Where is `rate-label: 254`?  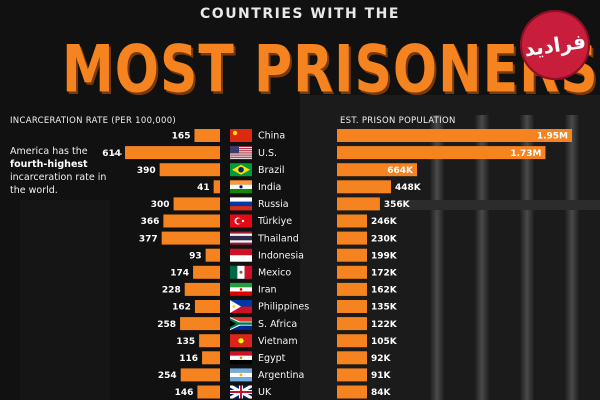 rate-label: 254 is located at coordinates (167, 376).